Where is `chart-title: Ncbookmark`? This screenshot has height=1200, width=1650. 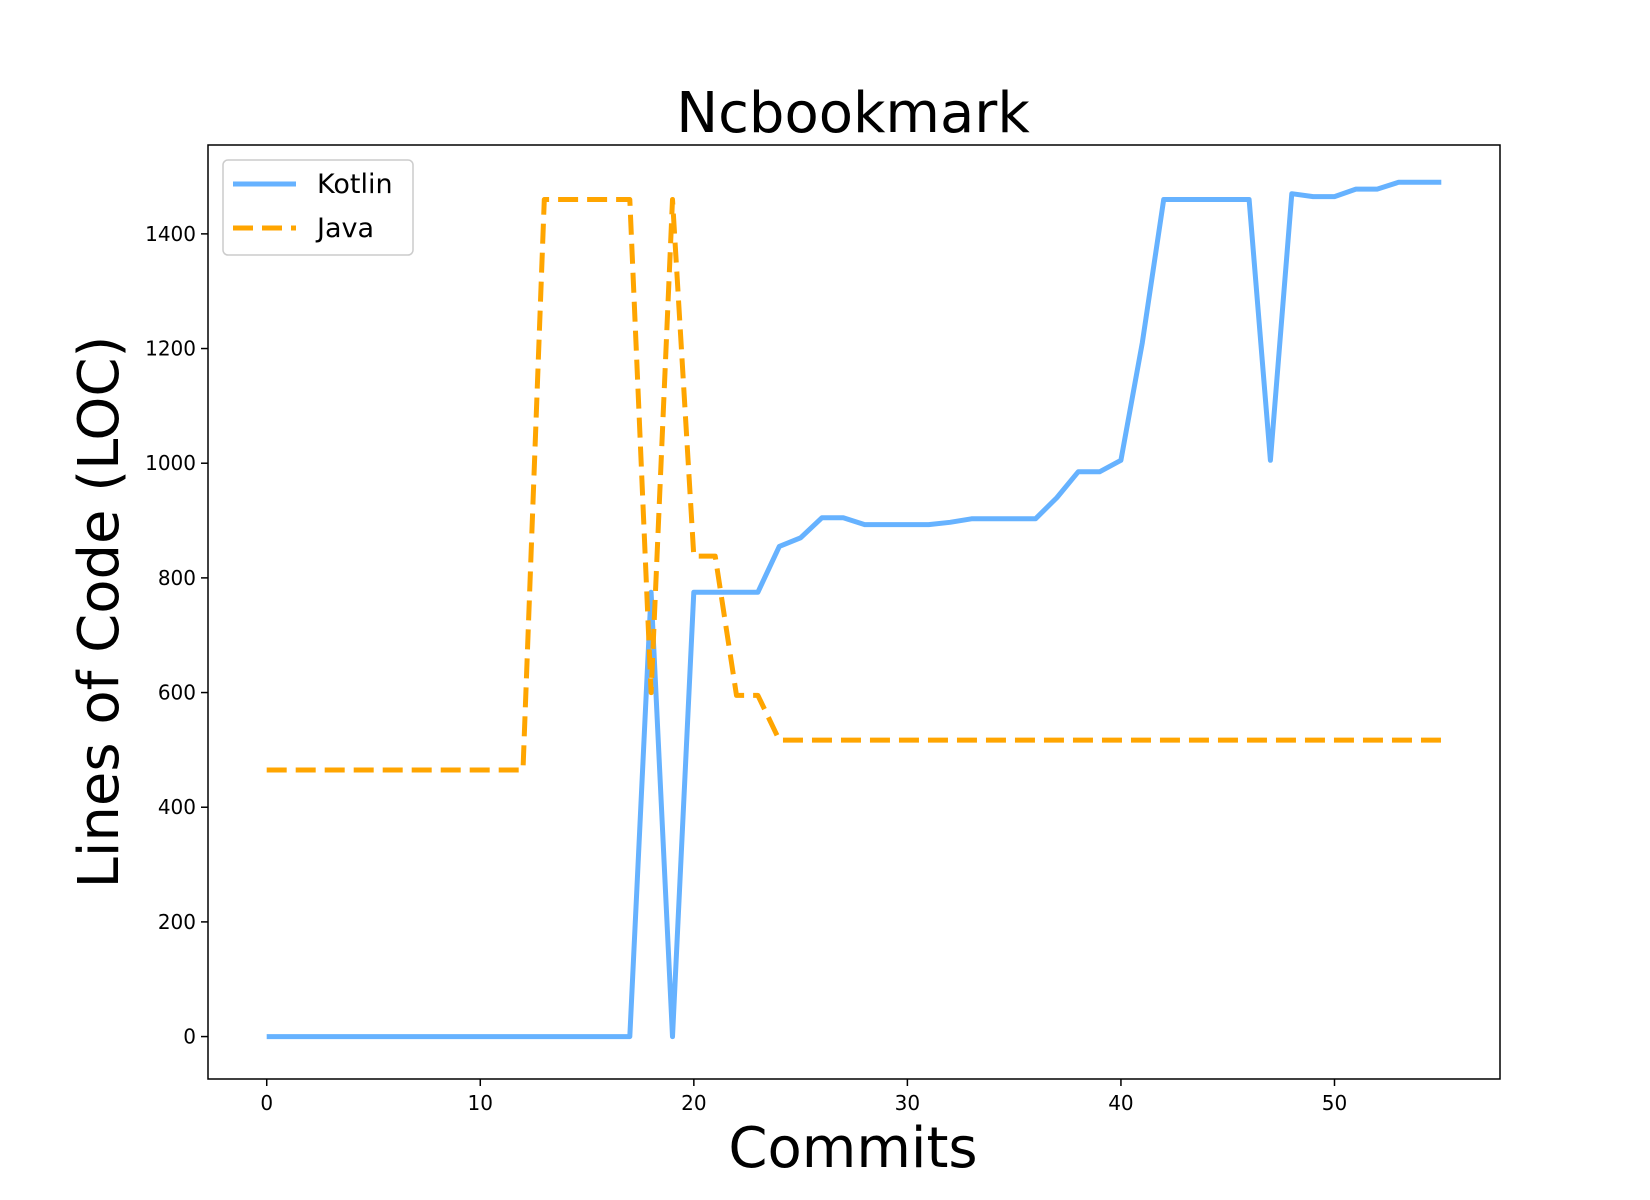 chart-title: Ncbookmark is located at coordinates (853, 113).